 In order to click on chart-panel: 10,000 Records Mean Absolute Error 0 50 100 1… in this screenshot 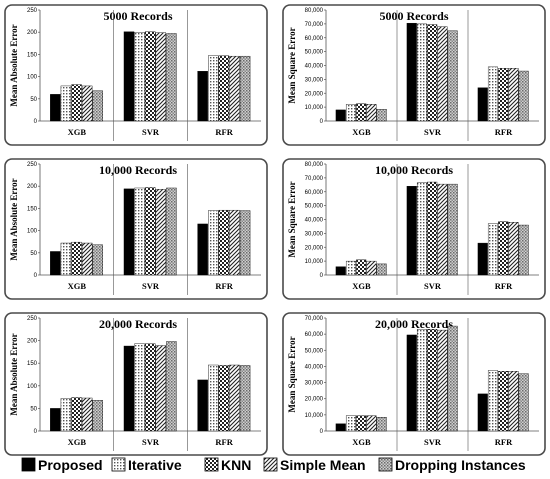, I will do `click(136, 229)`.